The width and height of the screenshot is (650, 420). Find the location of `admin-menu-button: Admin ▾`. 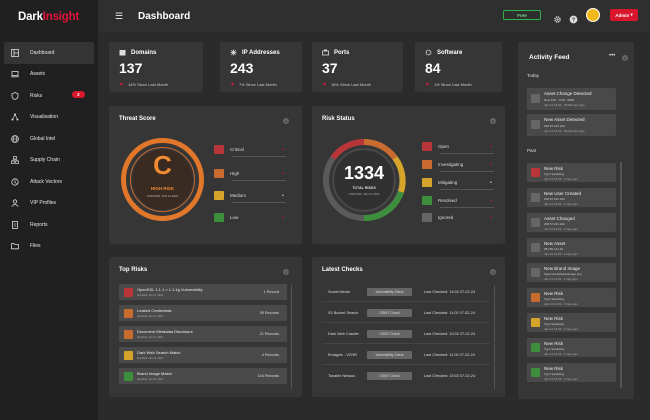

admin-menu-button: Admin ▾ is located at coordinates (624, 15).